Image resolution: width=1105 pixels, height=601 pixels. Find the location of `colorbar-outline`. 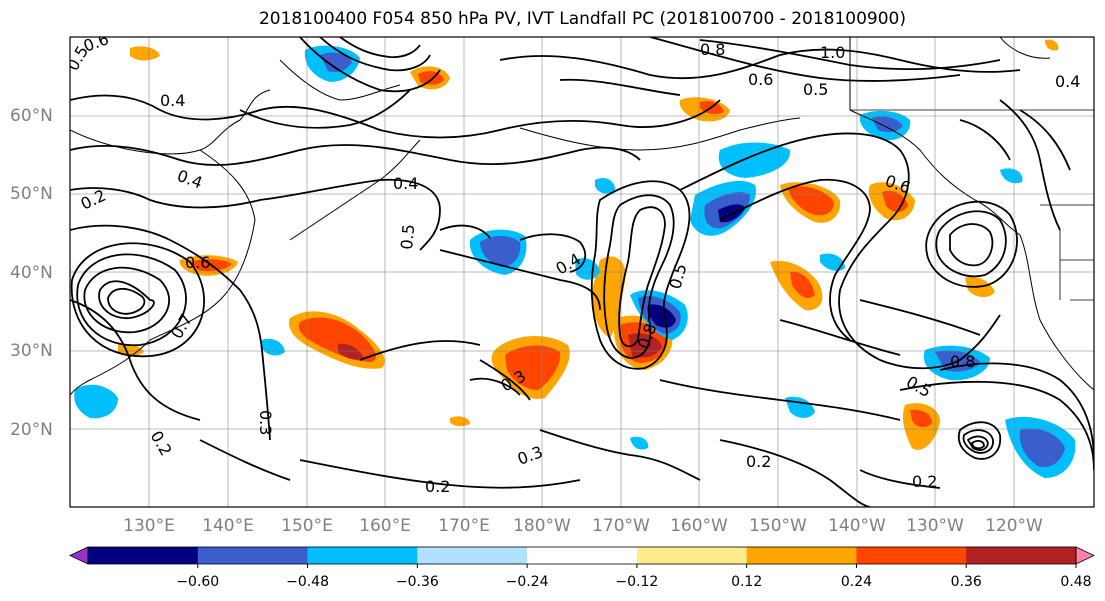

colorbar-outline is located at coordinates (582, 555).